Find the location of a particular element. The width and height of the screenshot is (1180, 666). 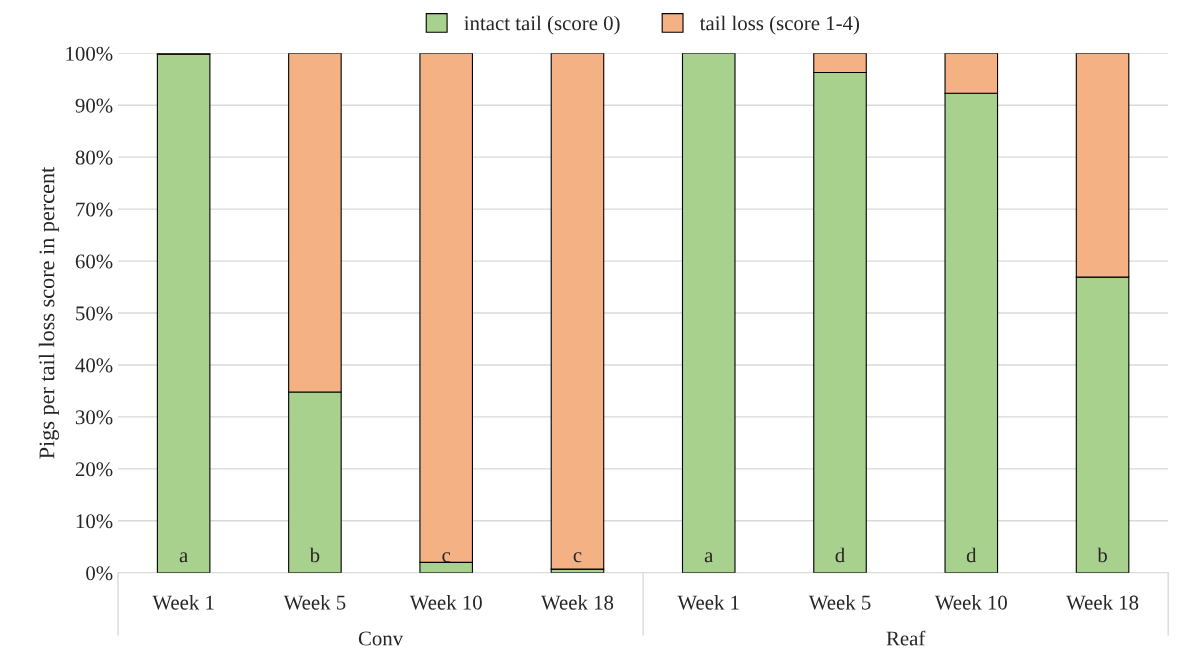

legend-label: tail loss (score 1-4) is located at coordinates (779, 25).